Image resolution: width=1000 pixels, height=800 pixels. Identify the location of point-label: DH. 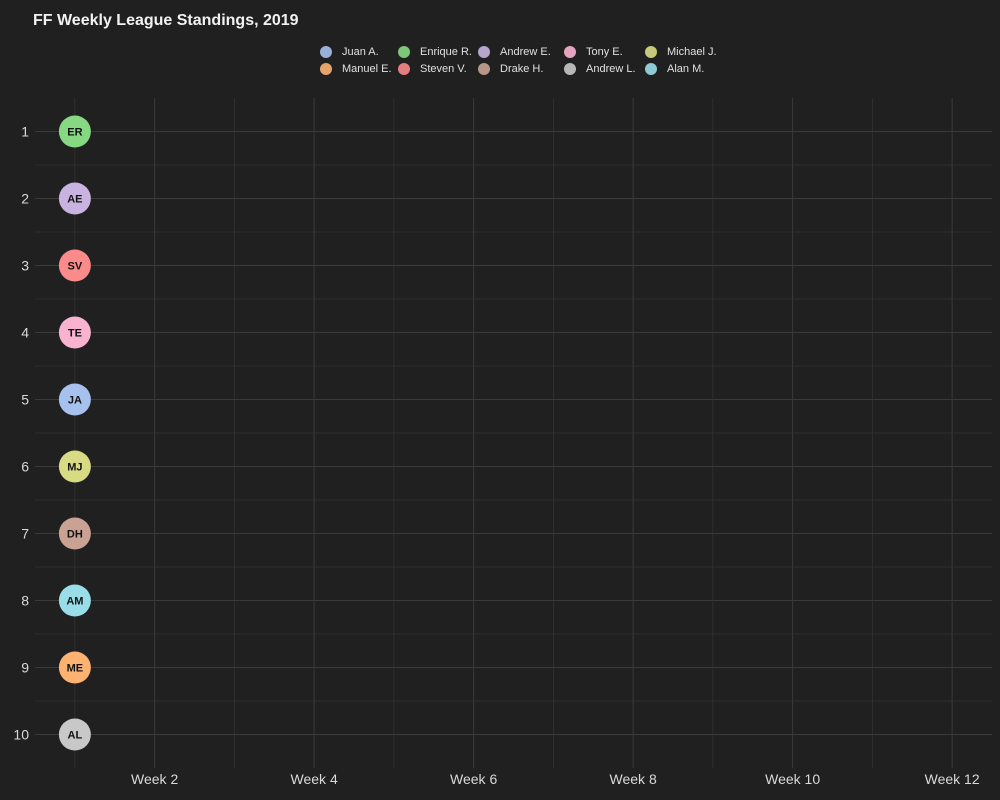
(75, 535).